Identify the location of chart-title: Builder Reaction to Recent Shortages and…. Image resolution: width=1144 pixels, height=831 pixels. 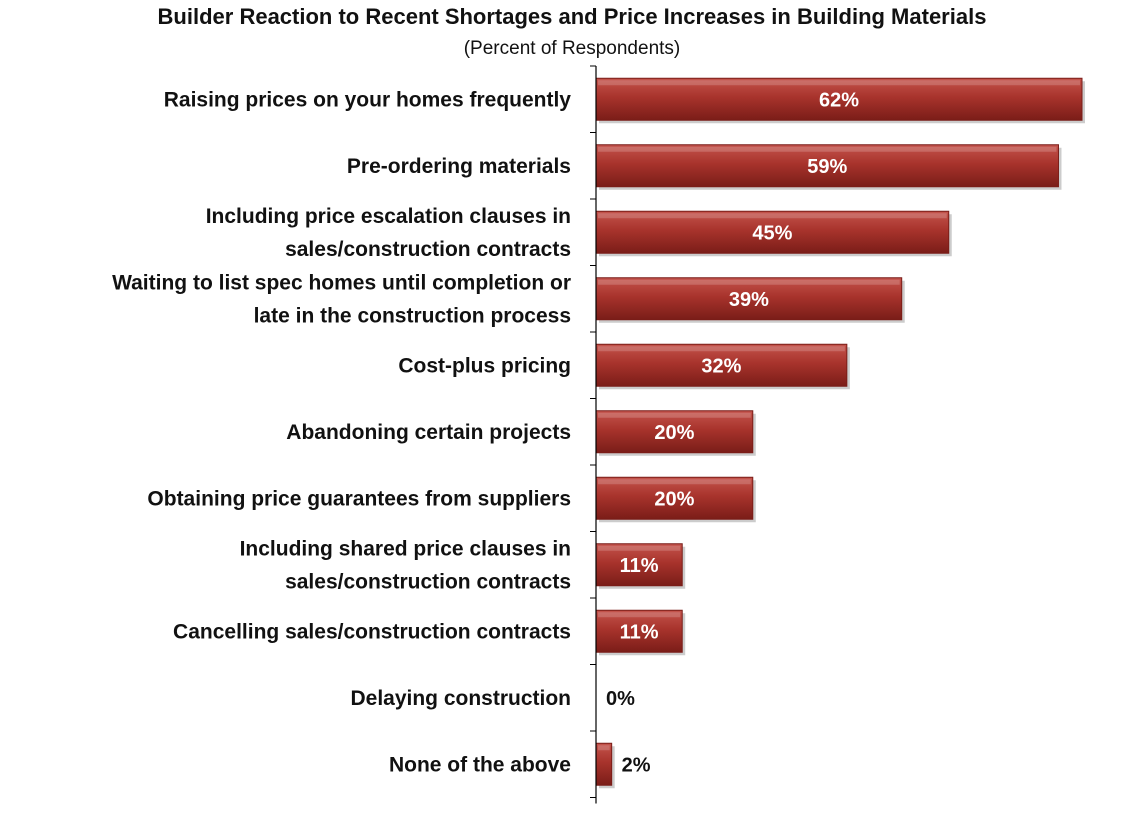
(572, 16).